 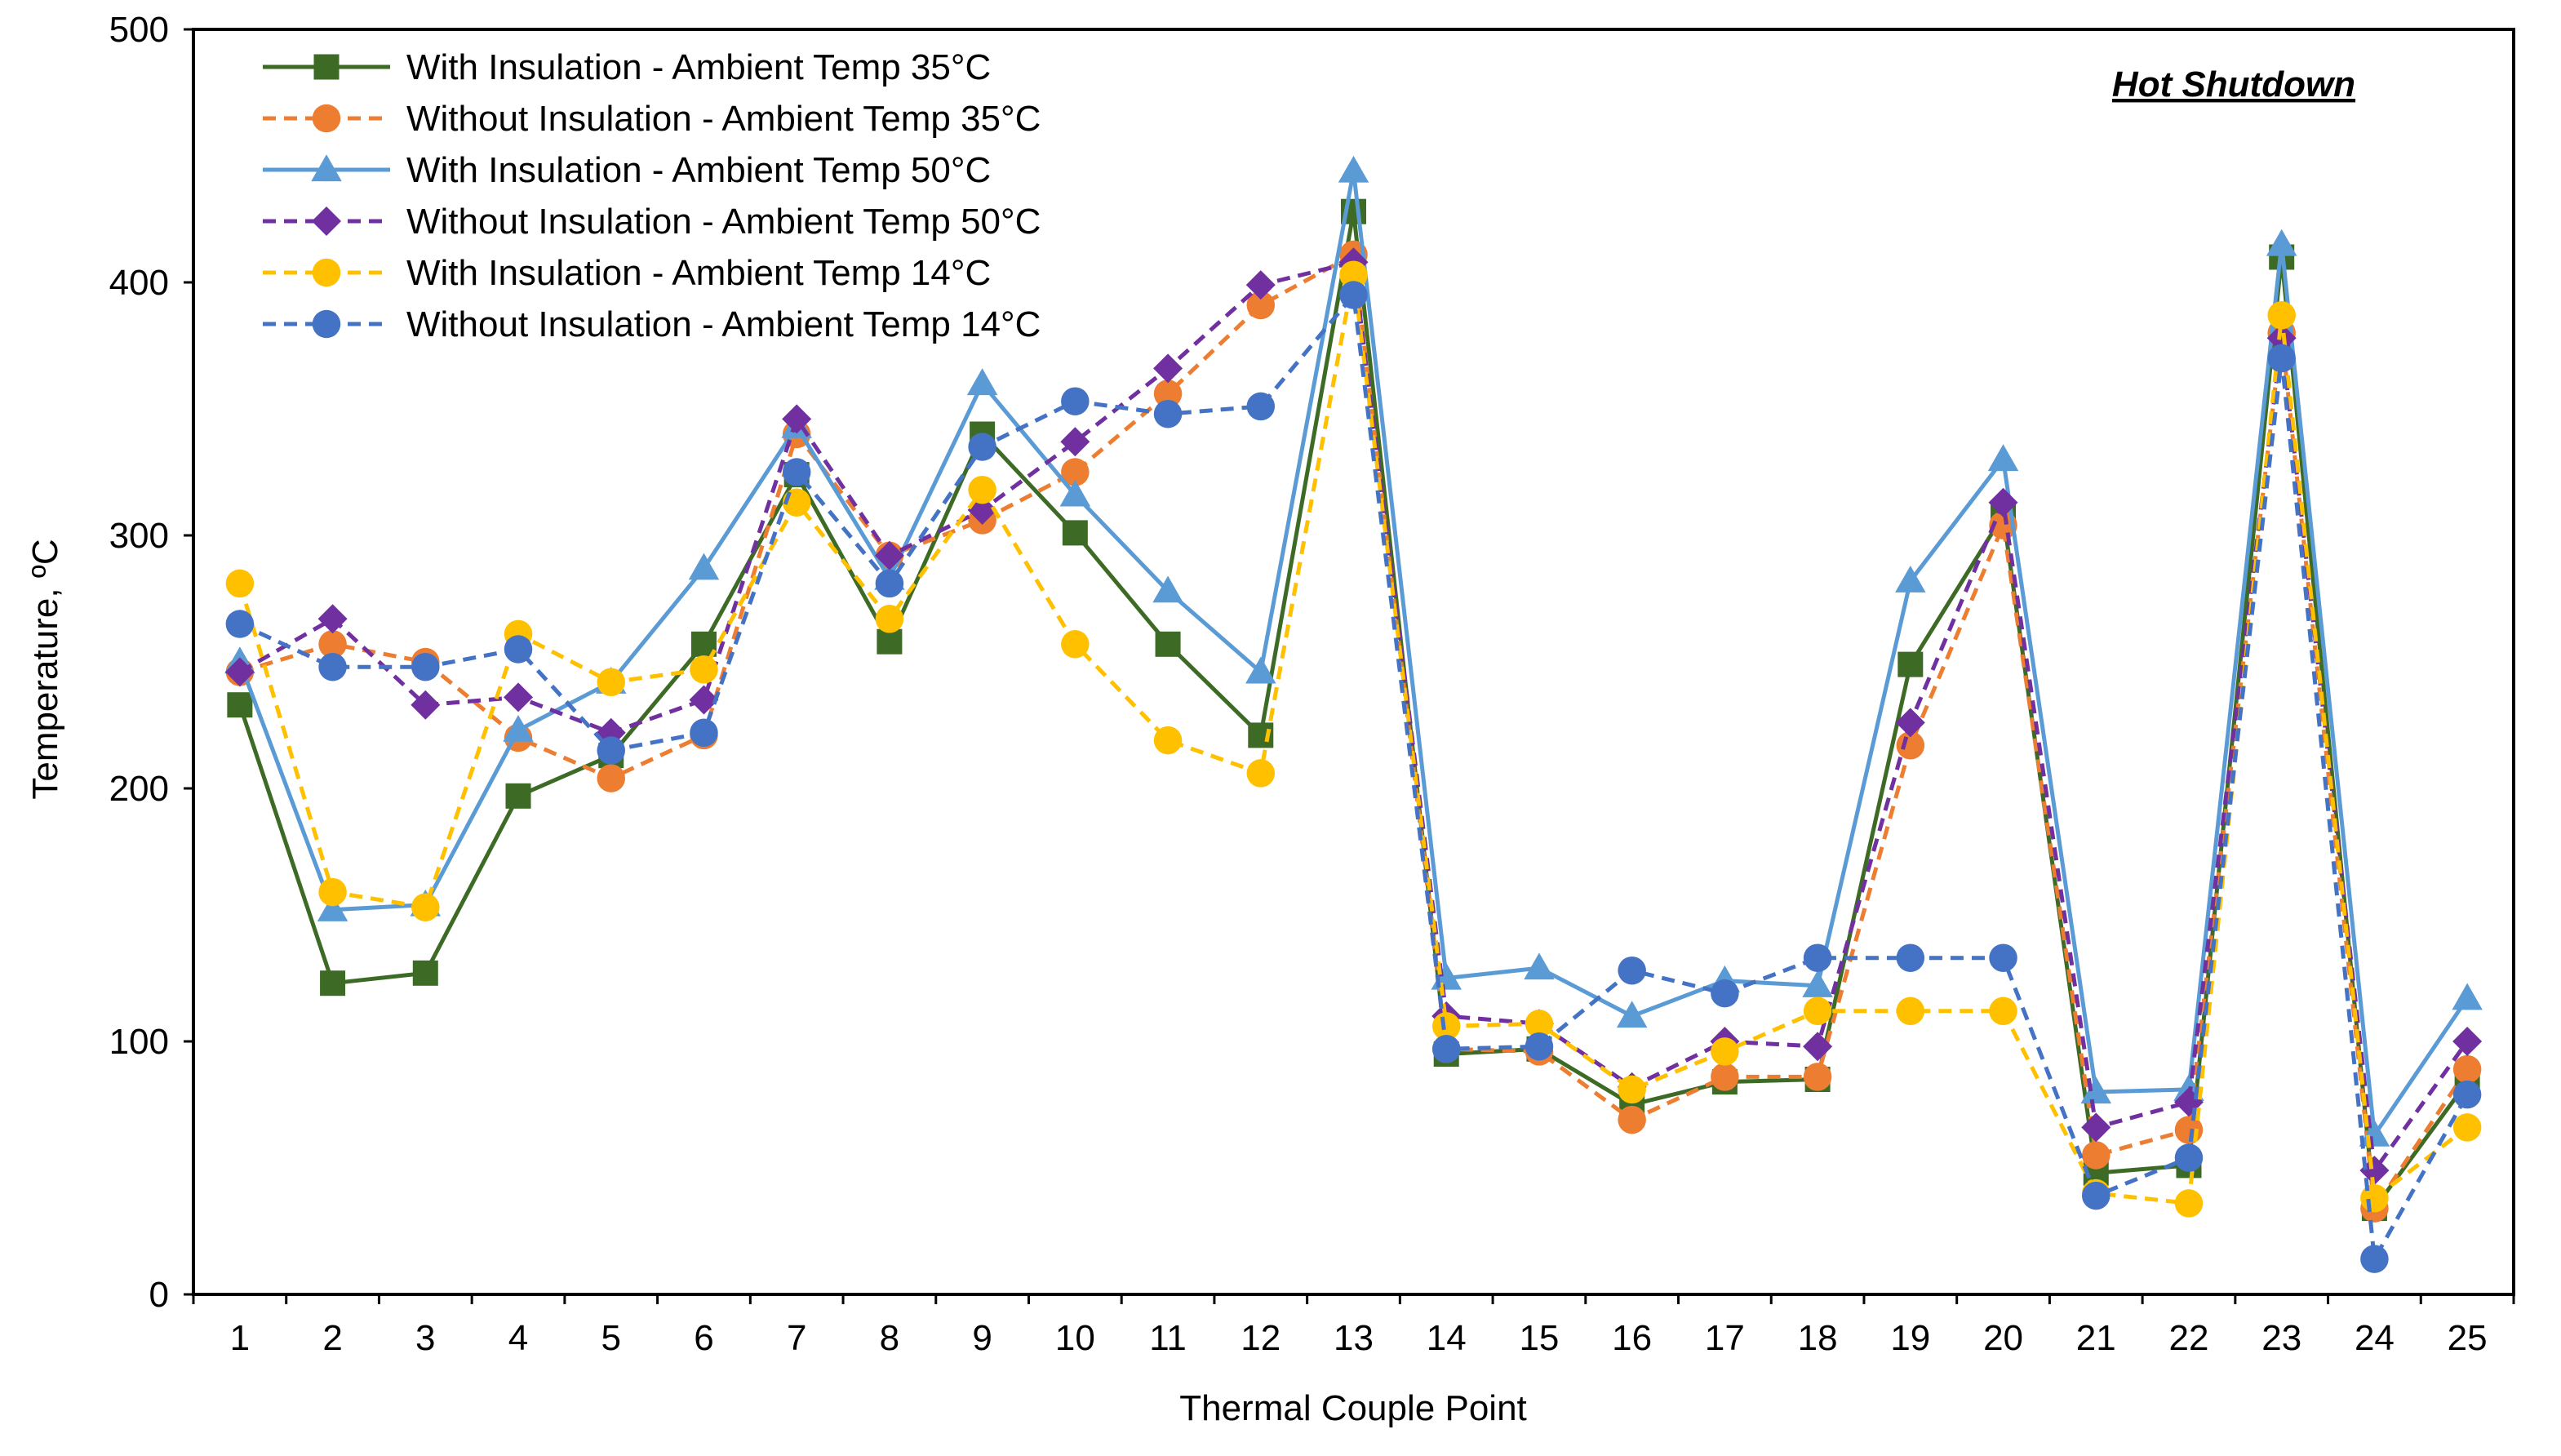 What do you see at coordinates (982, 1338) in the screenshot?
I see `x-tick-label: 9` at bounding box center [982, 1338].